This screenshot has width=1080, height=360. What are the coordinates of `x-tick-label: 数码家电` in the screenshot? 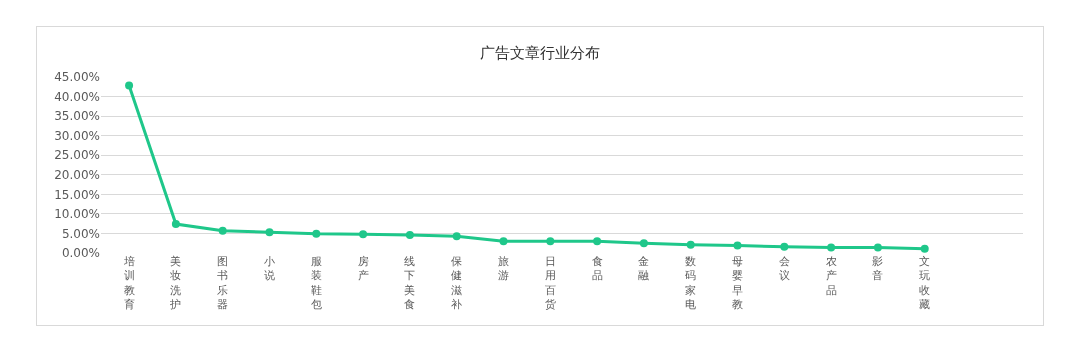 It's located at (691, 283).